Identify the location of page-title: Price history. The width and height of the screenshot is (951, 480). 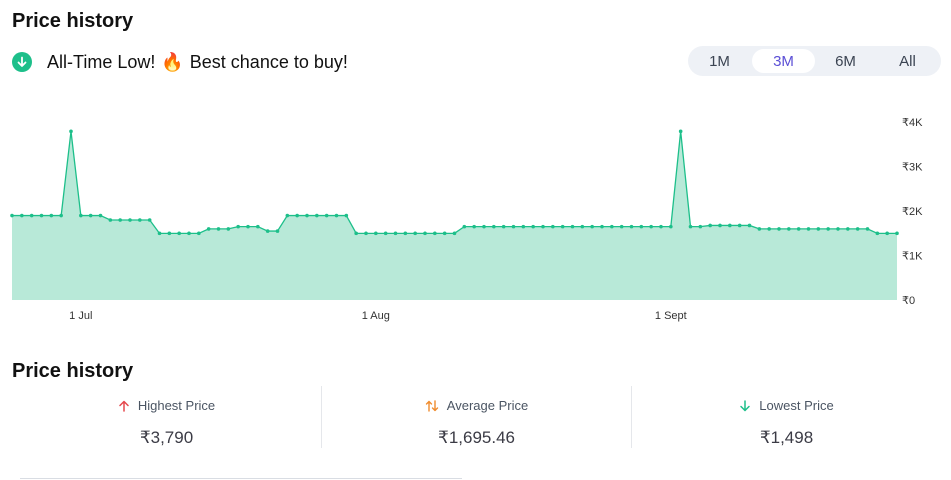
(73, 21).